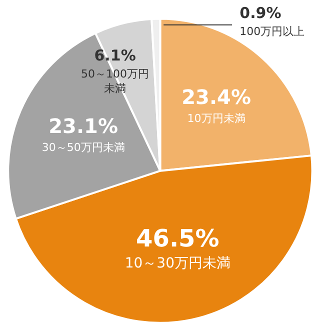  Describe the element at coordinates (178, 238) in the screenshot. I see `data-label: 46.5%` at that location.